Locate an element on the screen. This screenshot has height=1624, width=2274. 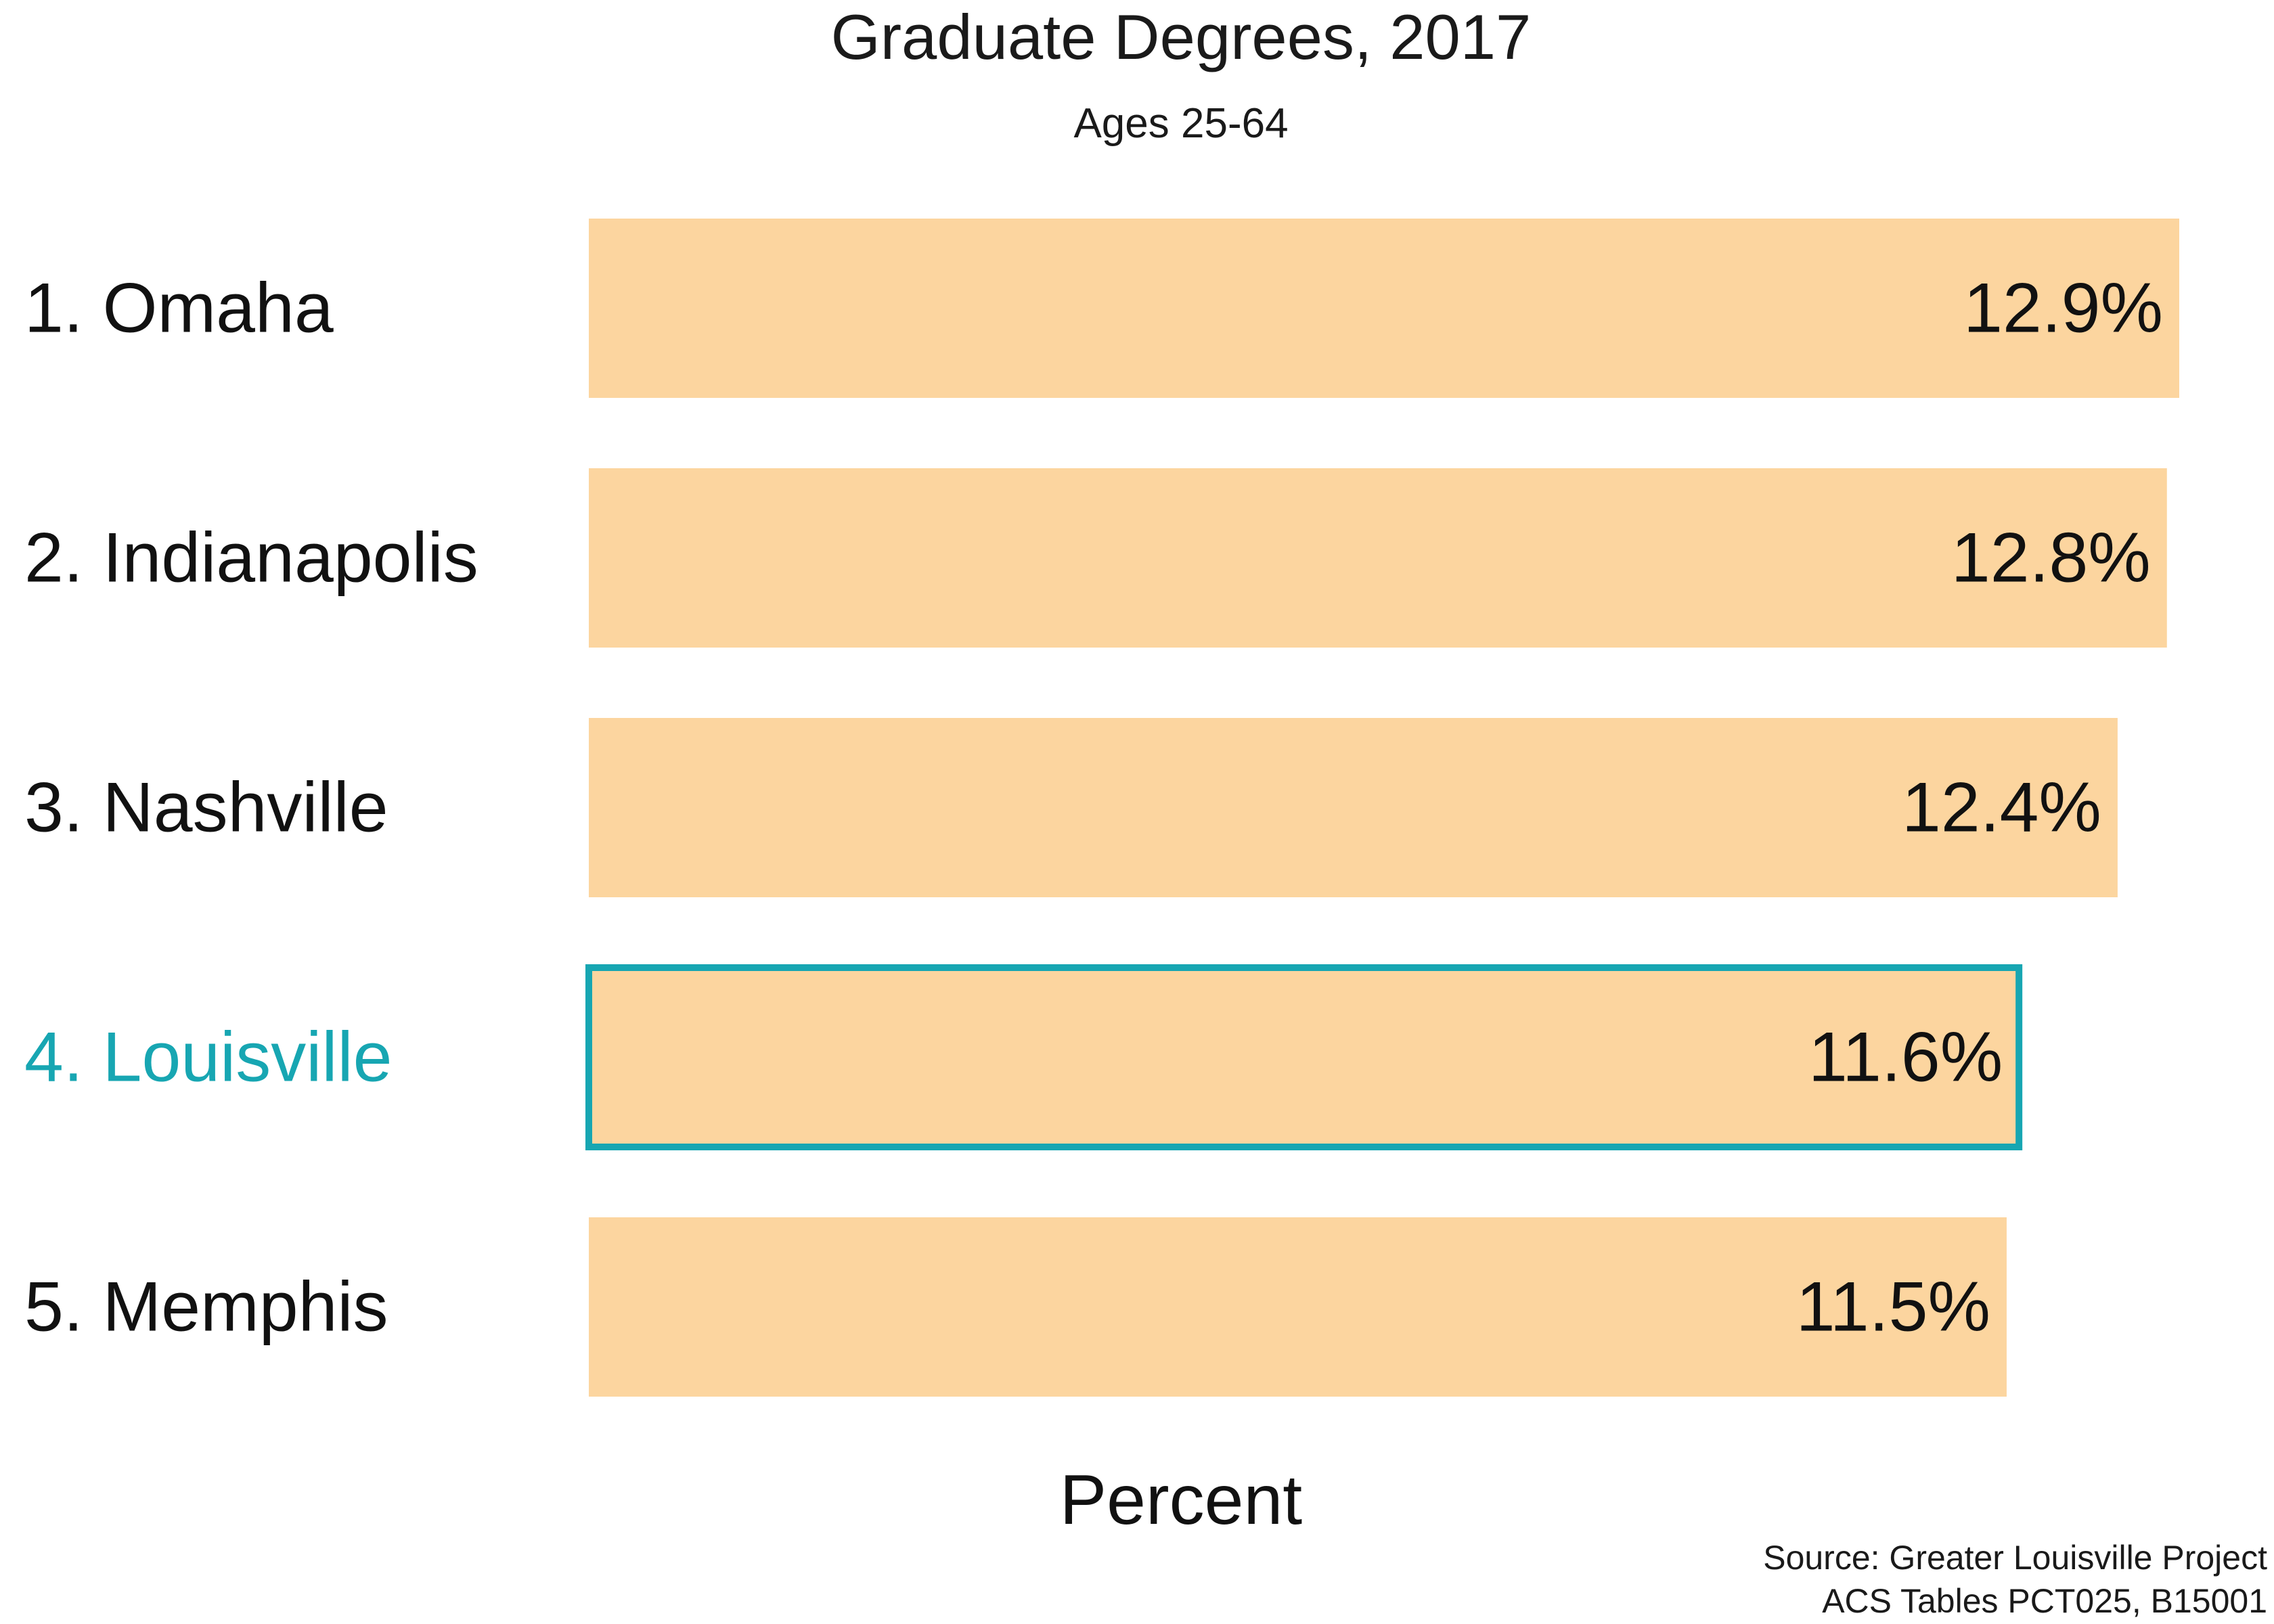
value-label-2: 12.4% is located at coordinates (2001, 808).